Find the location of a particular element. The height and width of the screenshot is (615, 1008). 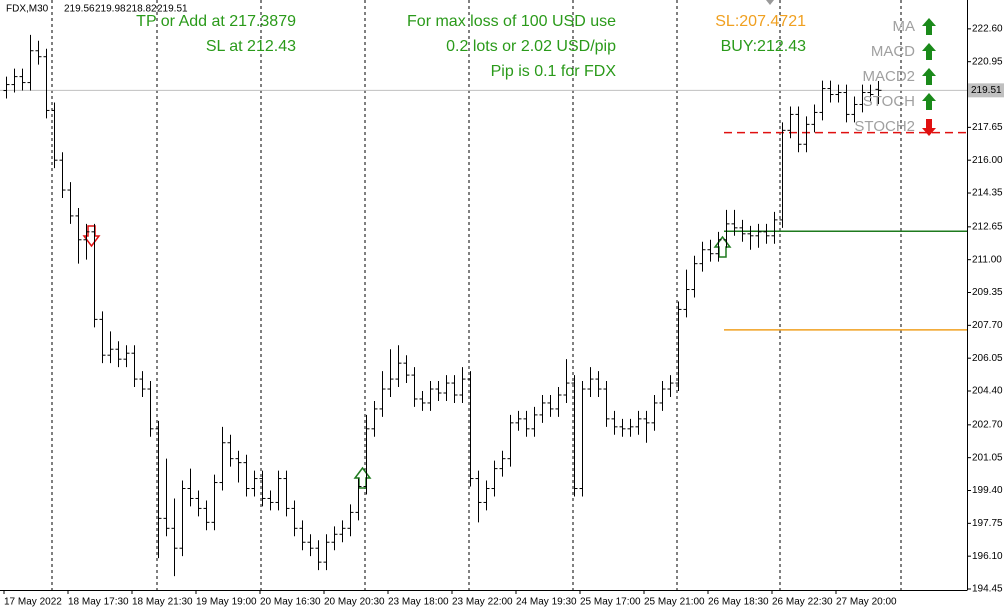

annotation: BUY:212.43 is located at coordinates (764, 46).